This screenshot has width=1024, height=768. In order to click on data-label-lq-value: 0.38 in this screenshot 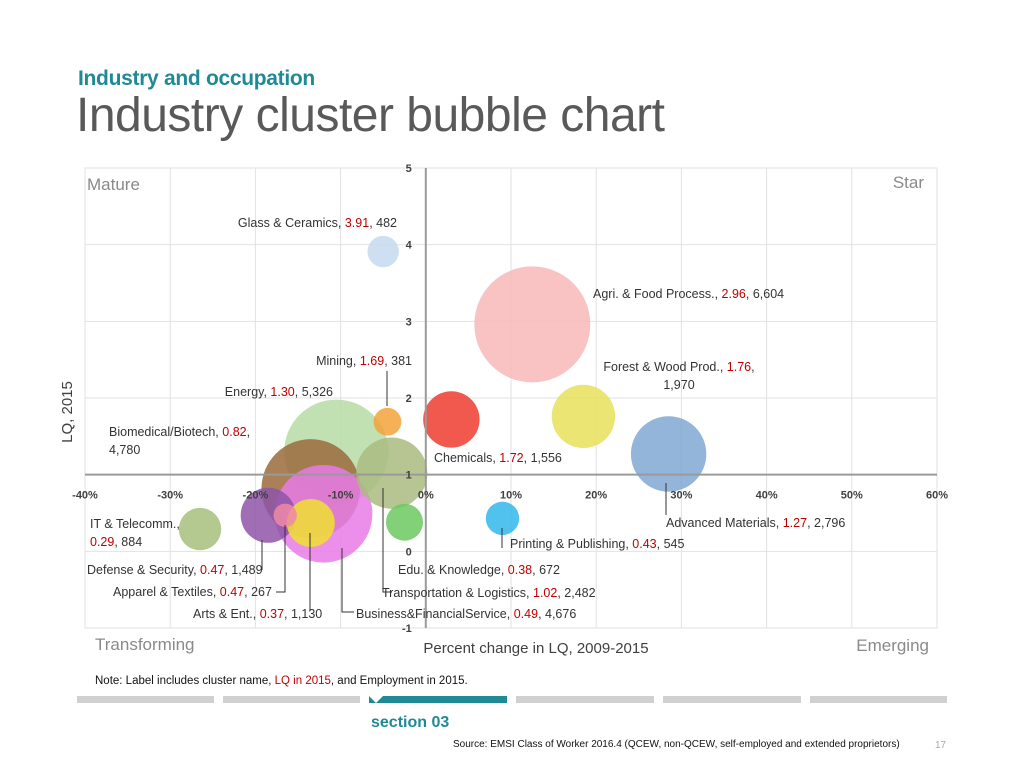, I will do `click(520, 570)`.